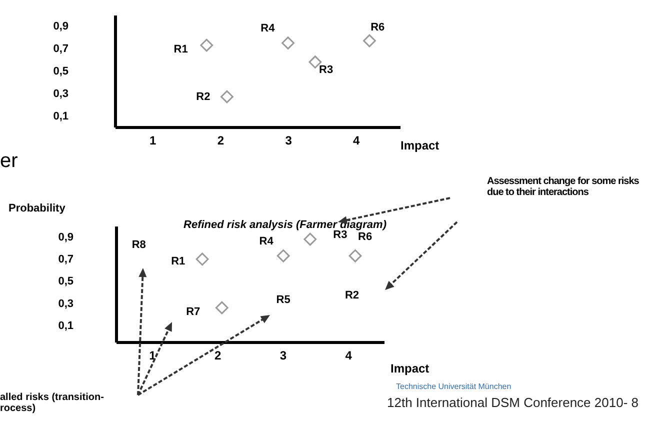 This screenshot has height=423, width=666. I want to click on annotation: R5, so click(283, 300).